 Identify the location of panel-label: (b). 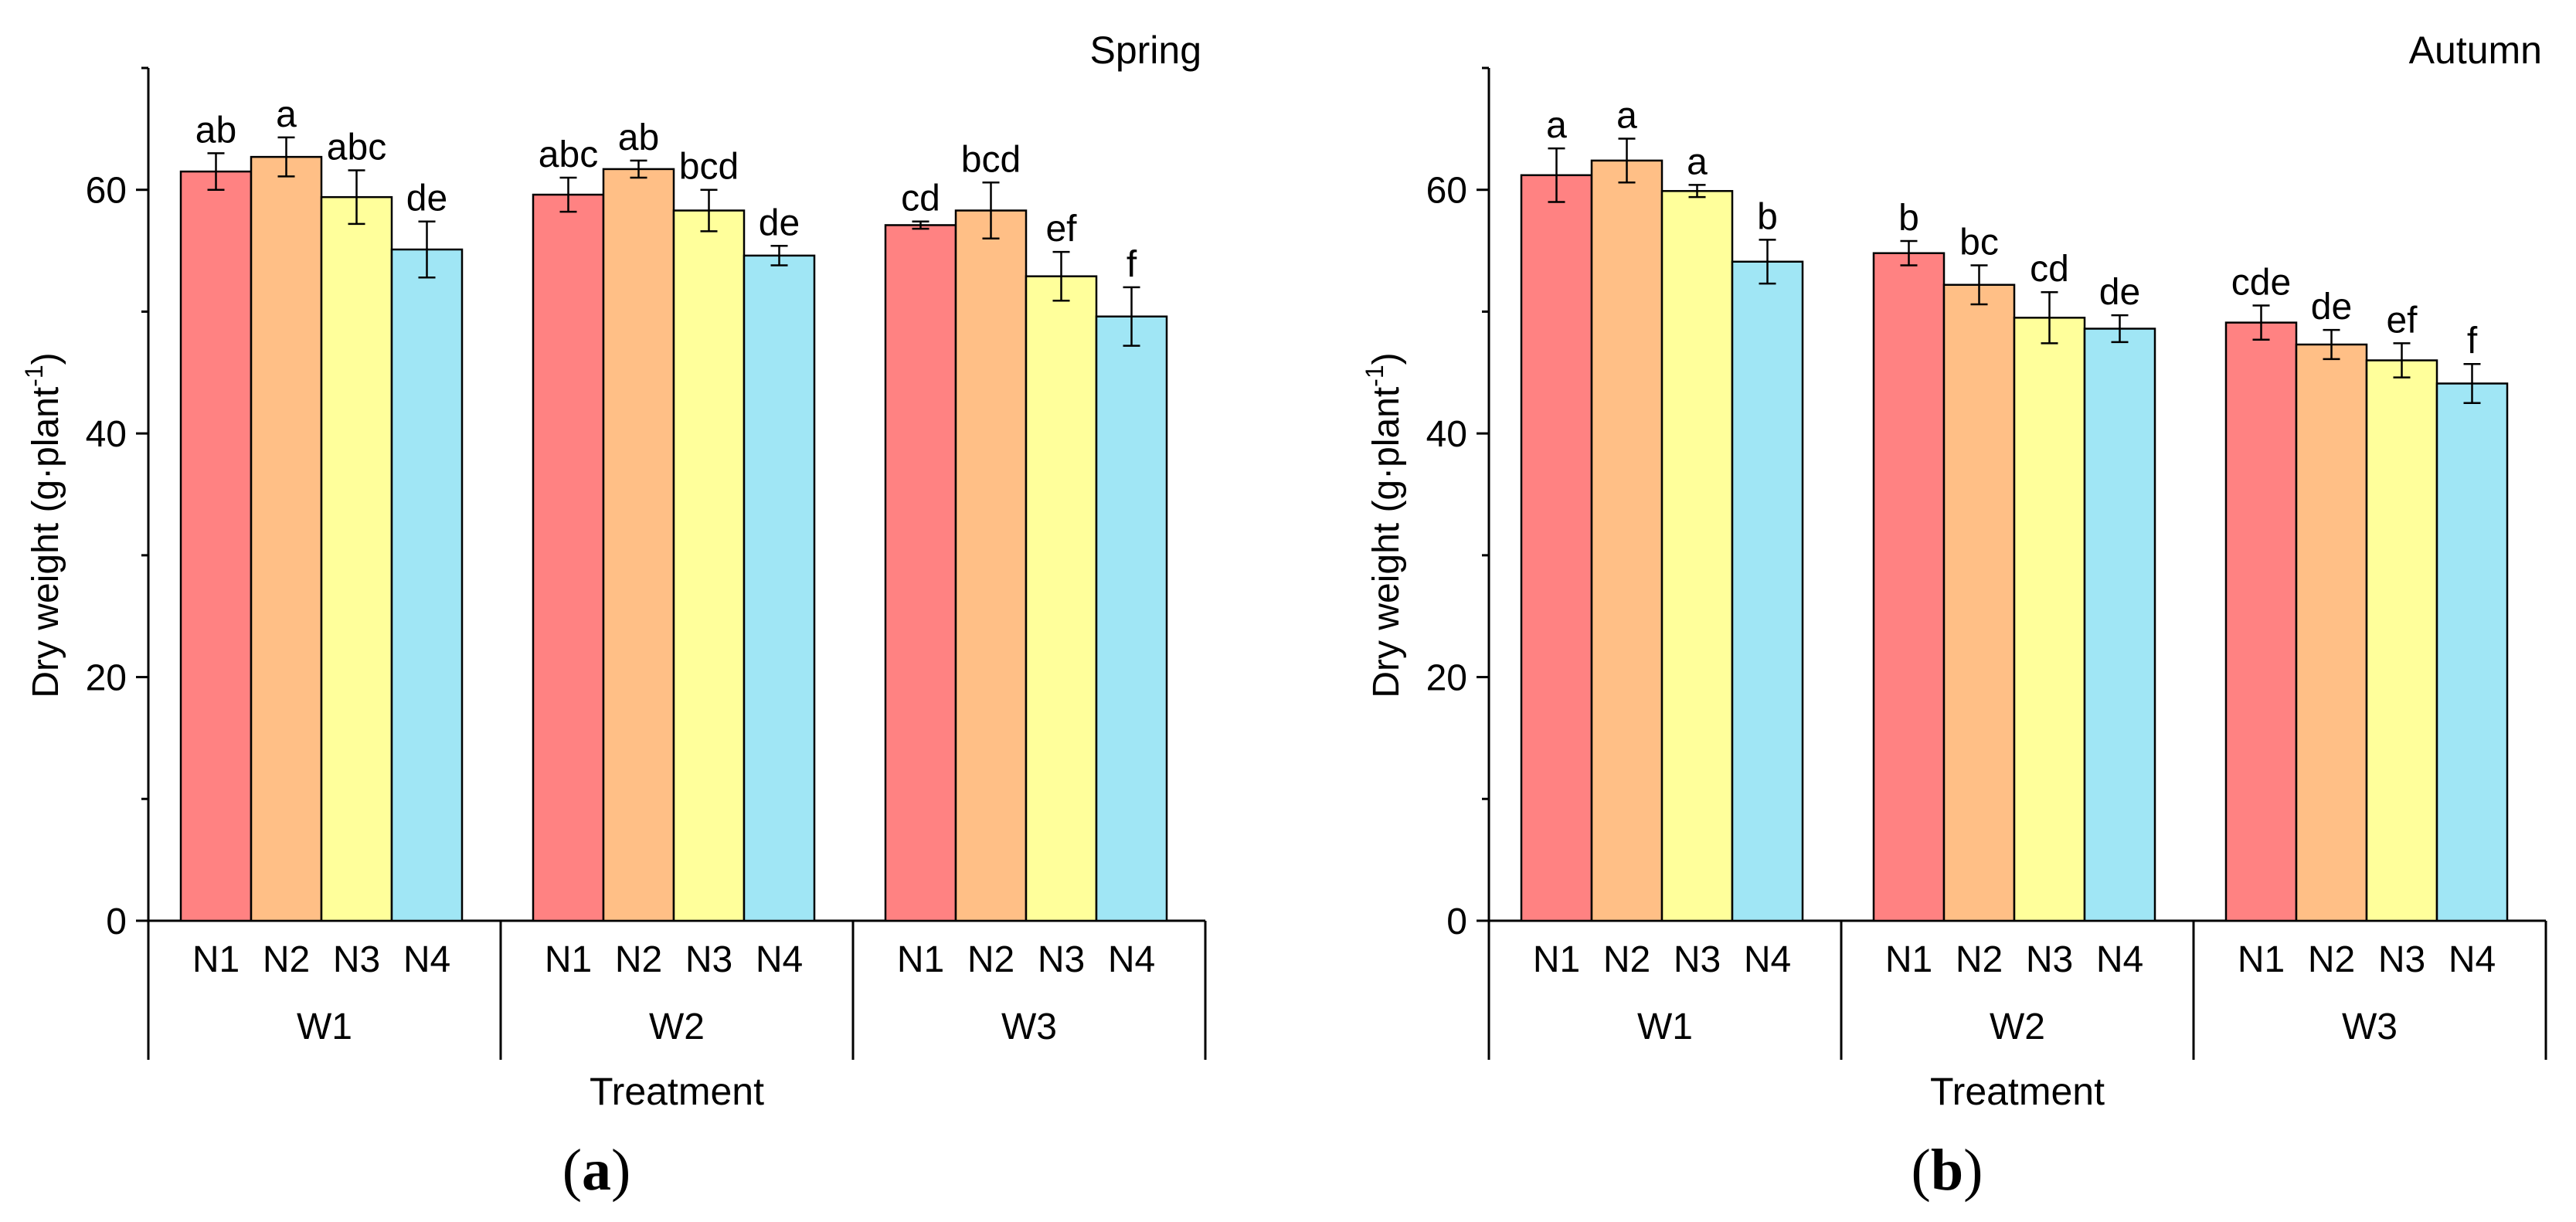
(1947, 1170).